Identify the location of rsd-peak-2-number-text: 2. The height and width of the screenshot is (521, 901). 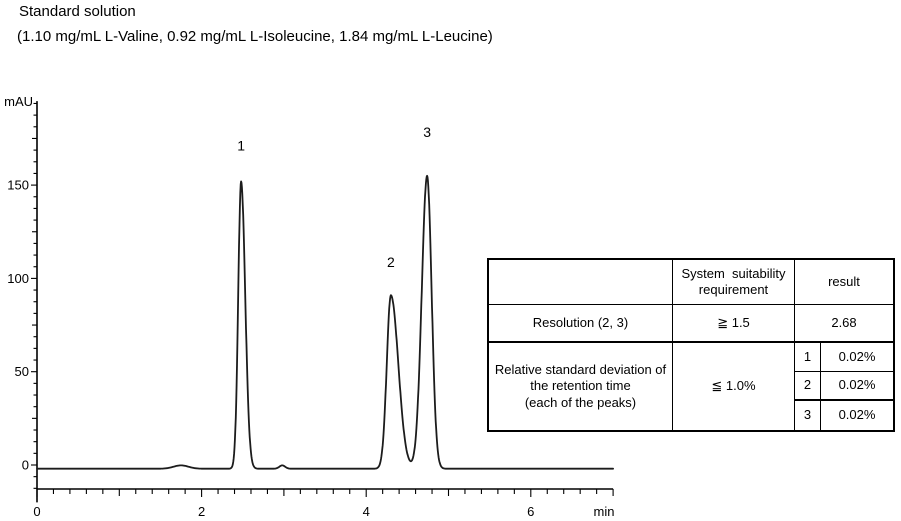
(807, 385).